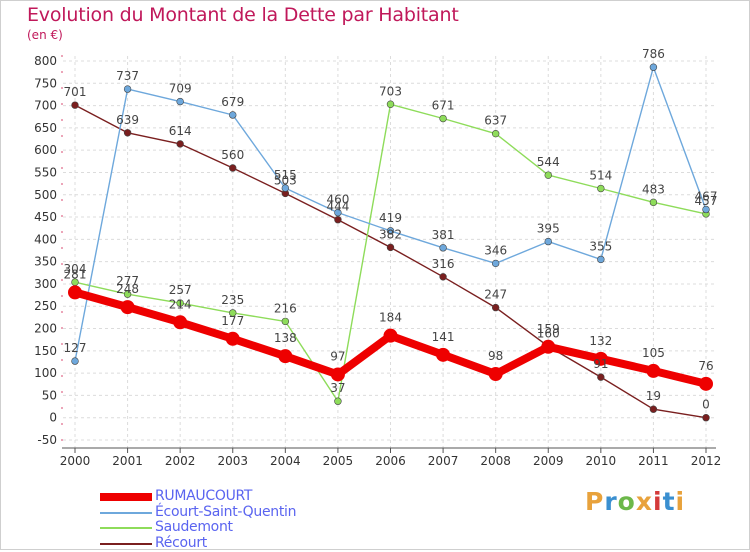 The image size is (750, 552). Describe the element at coordinates (127, 461) in the screenshot. I see `x-tick-label: 2001` at that location.